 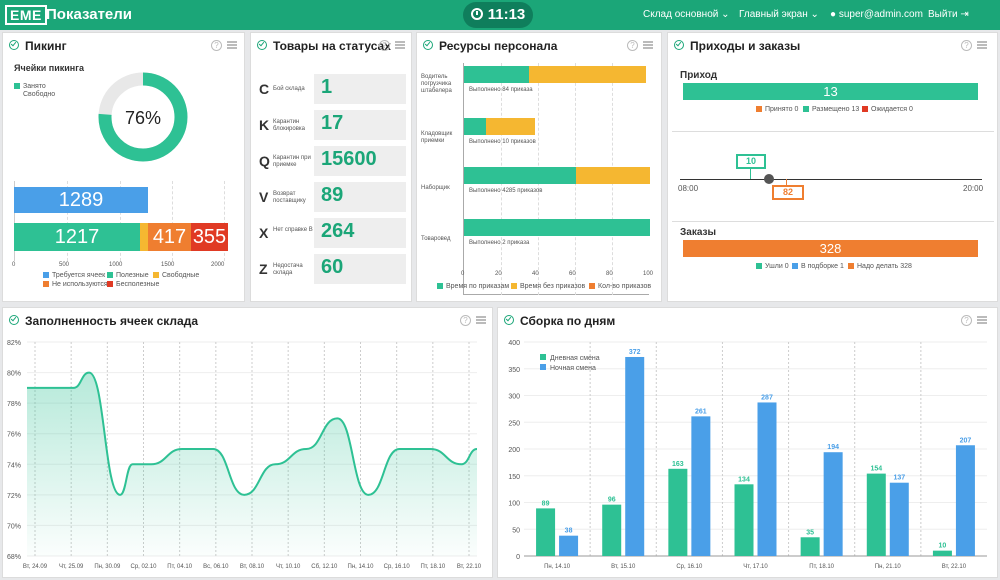 What do you see at coordinates (516, 530) in the screenshot?
I see `y-tick-label: 50` at bounding box center [516, 530].